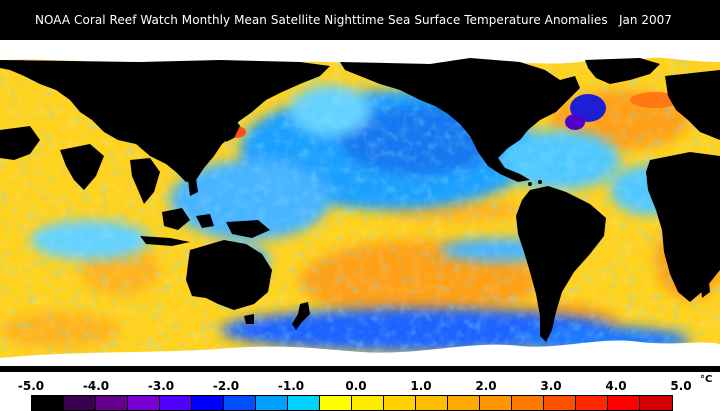  Describe the element at coordinates (460, 120) in the screenshot. I see `north-america` at that location.